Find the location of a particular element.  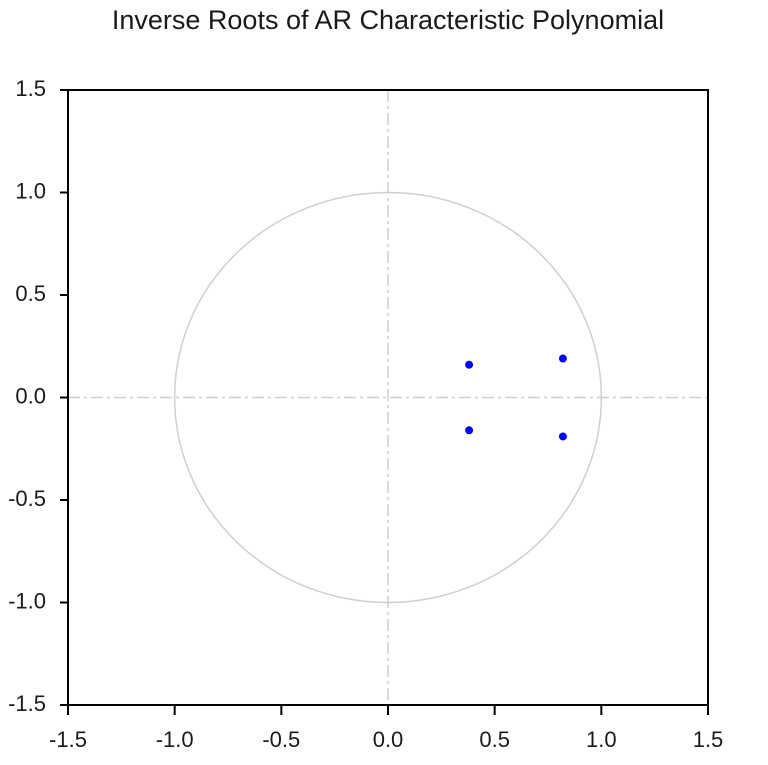

y-tick-label: -1.5 is located at coordinates (27, 703).